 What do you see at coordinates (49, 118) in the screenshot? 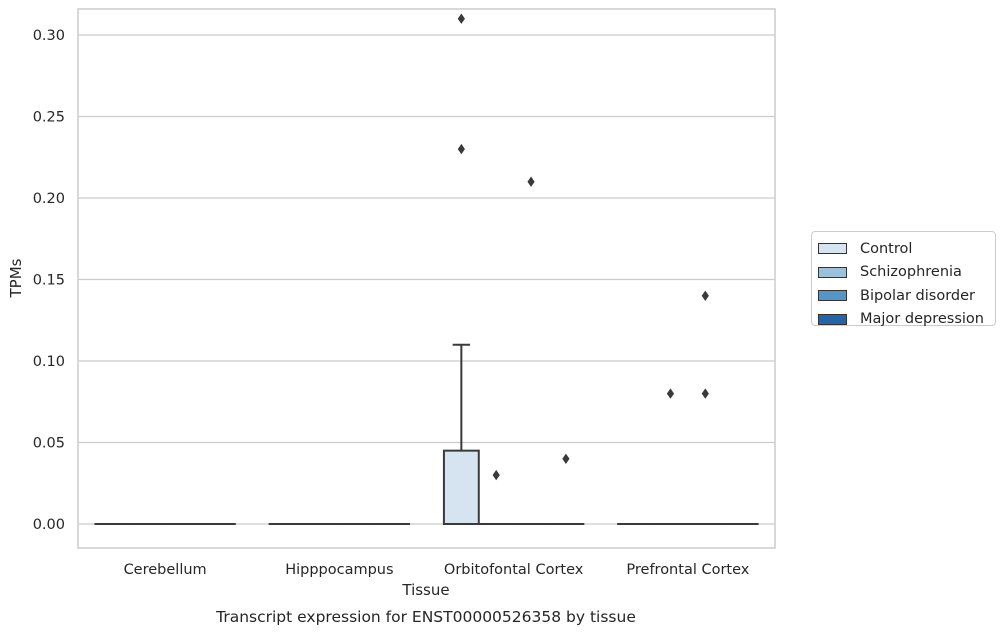
I see `y-tick-label: 0.25` at bounding box center [49, 118].